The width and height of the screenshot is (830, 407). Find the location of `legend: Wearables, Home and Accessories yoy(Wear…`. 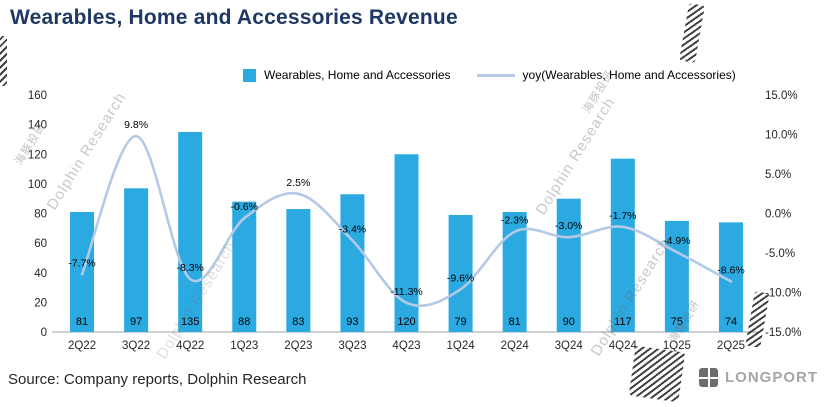

legend: Wearables, Home and Accessories yoy(Wear… is located at coordinates (489, 75).